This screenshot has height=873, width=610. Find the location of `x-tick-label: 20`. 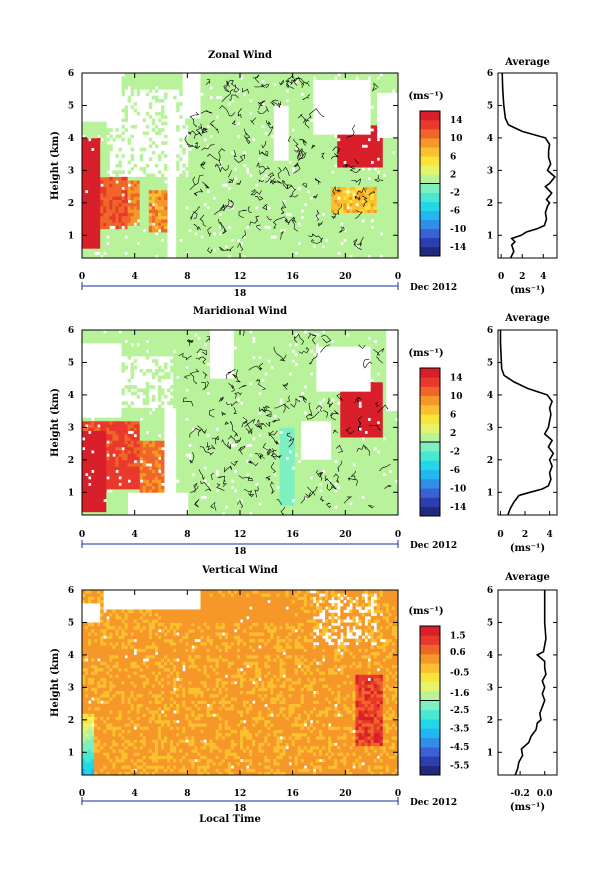

x-tick-label: 20 is located at coordinates (345, 277).